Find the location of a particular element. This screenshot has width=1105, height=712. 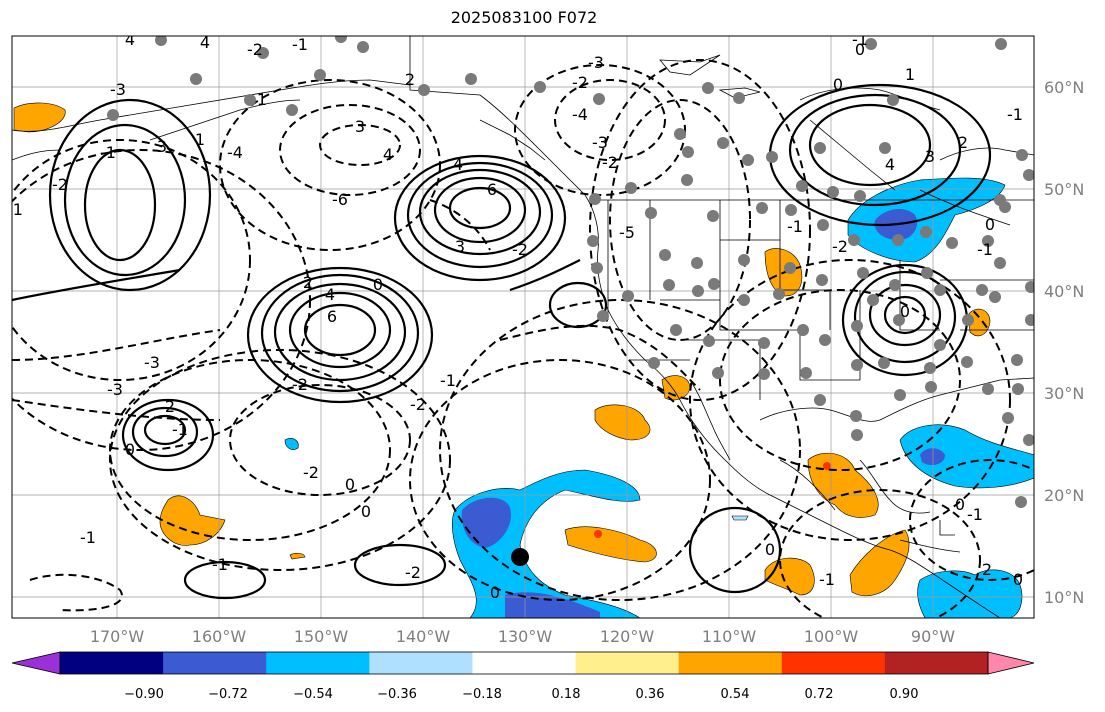

location-marker is located at coordinates (520, 557).